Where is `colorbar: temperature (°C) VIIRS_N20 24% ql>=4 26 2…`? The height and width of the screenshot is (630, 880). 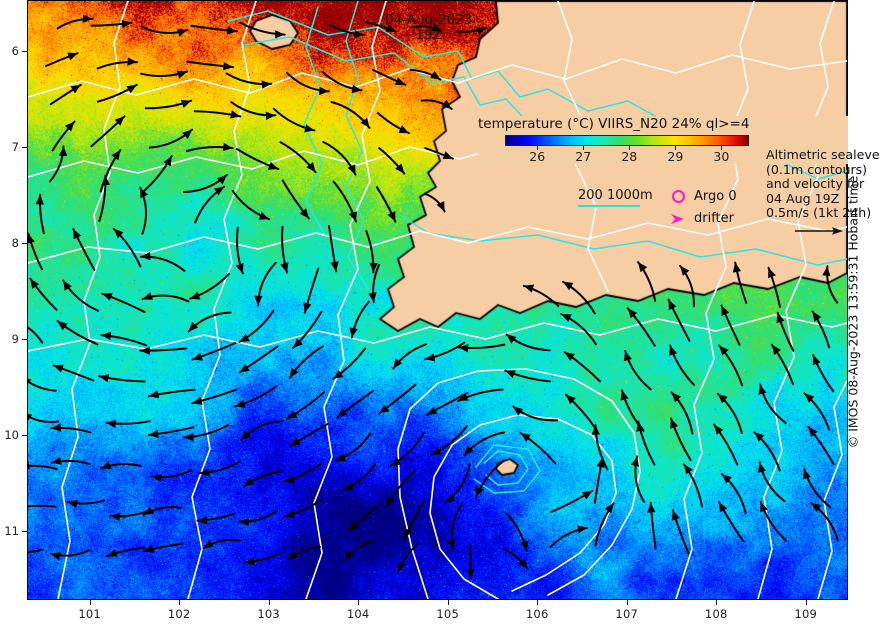
colorbar: temperature (°C) VIIRS_N20 24% ql>=4 26 2… is located at coordinates (663, 140).